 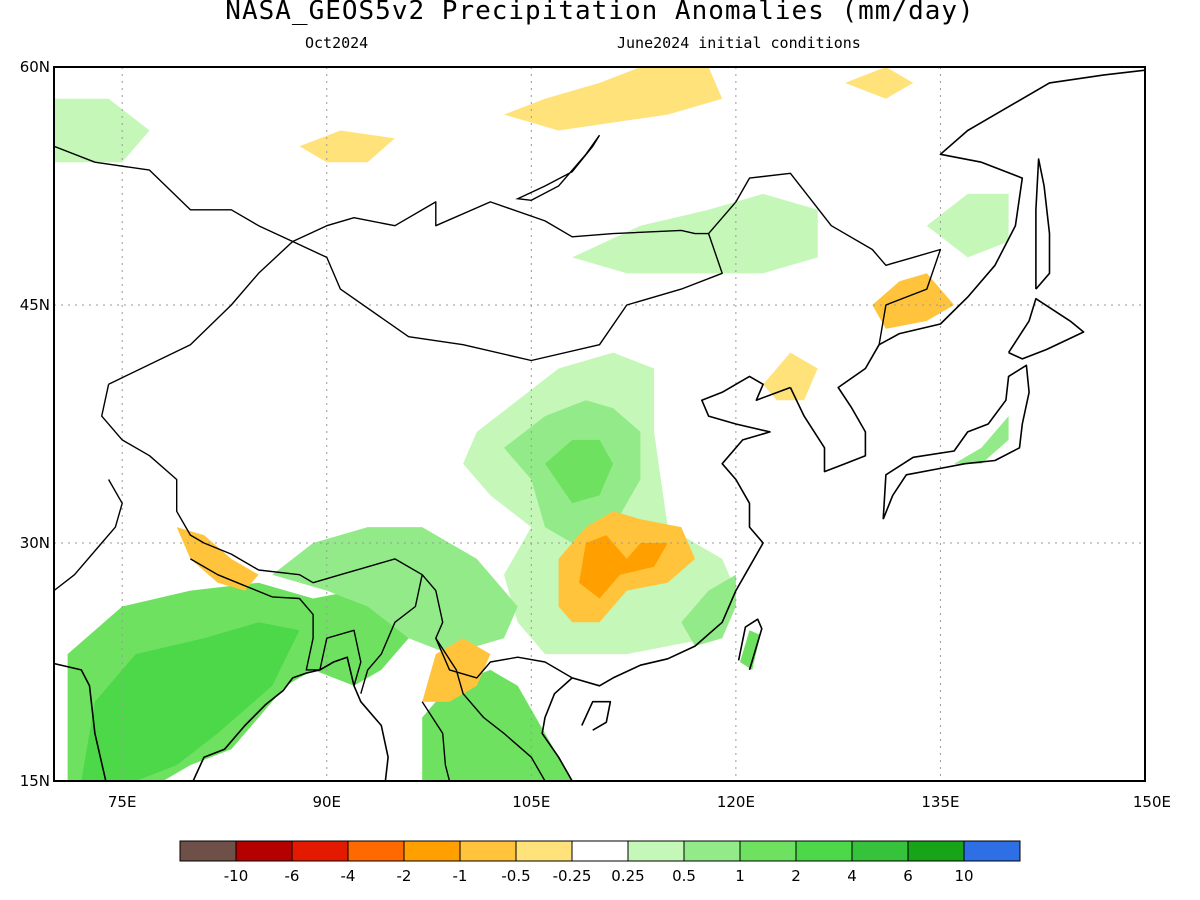 I want to click on lon-label: 90E, so click(x=326, y=802).